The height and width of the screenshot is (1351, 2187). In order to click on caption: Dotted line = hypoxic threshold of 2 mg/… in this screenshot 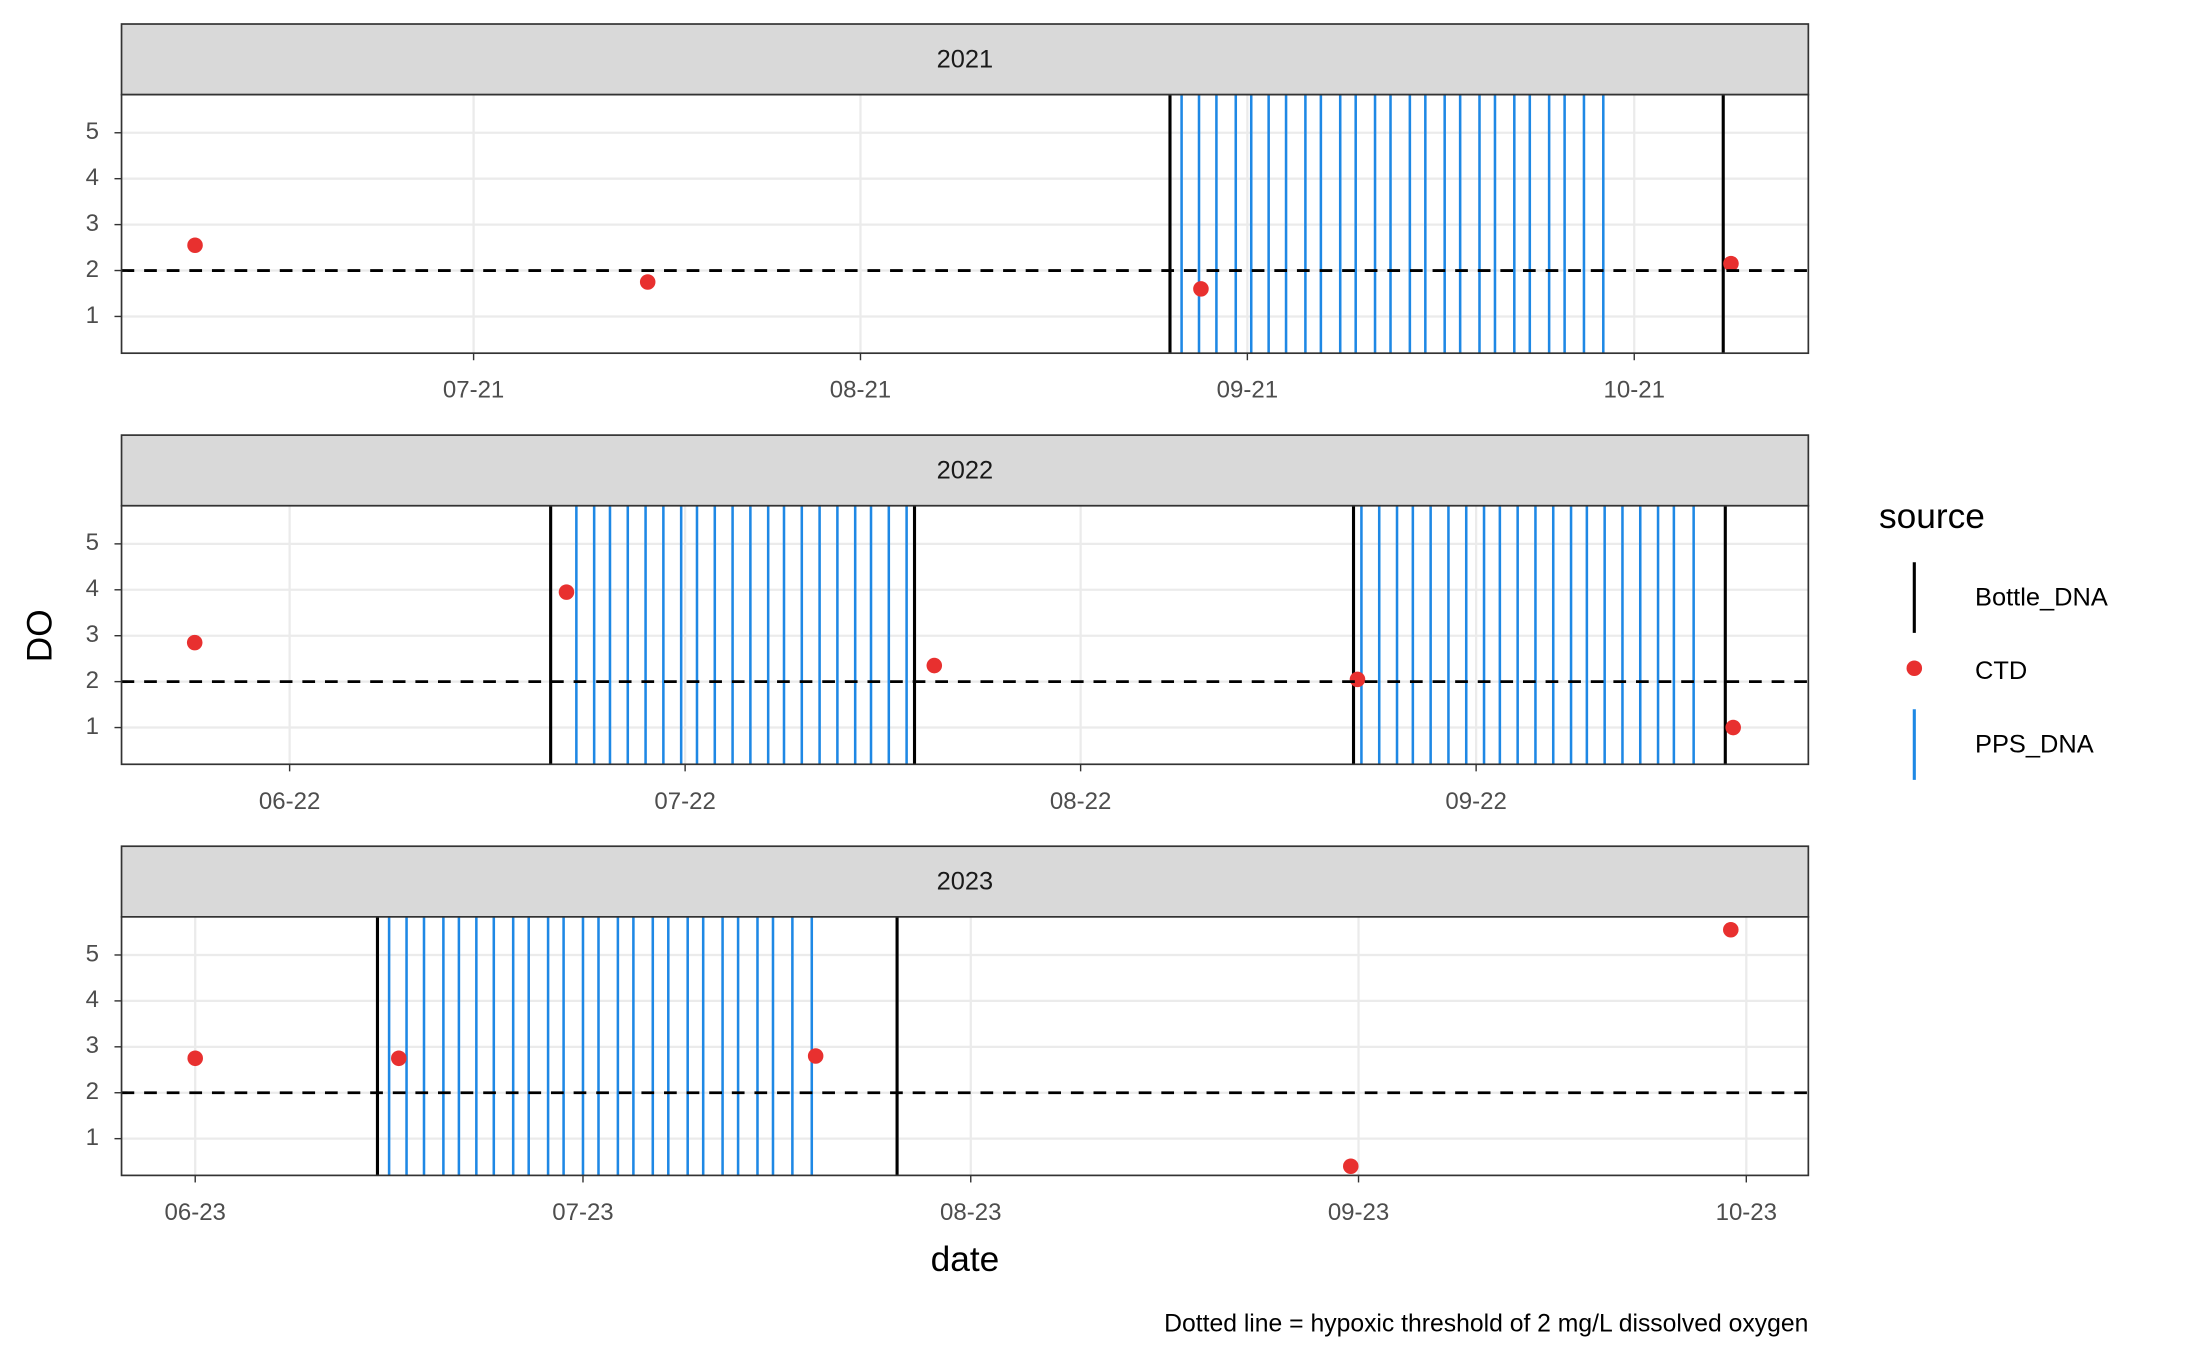, I will do `click(1486, 1324)`.